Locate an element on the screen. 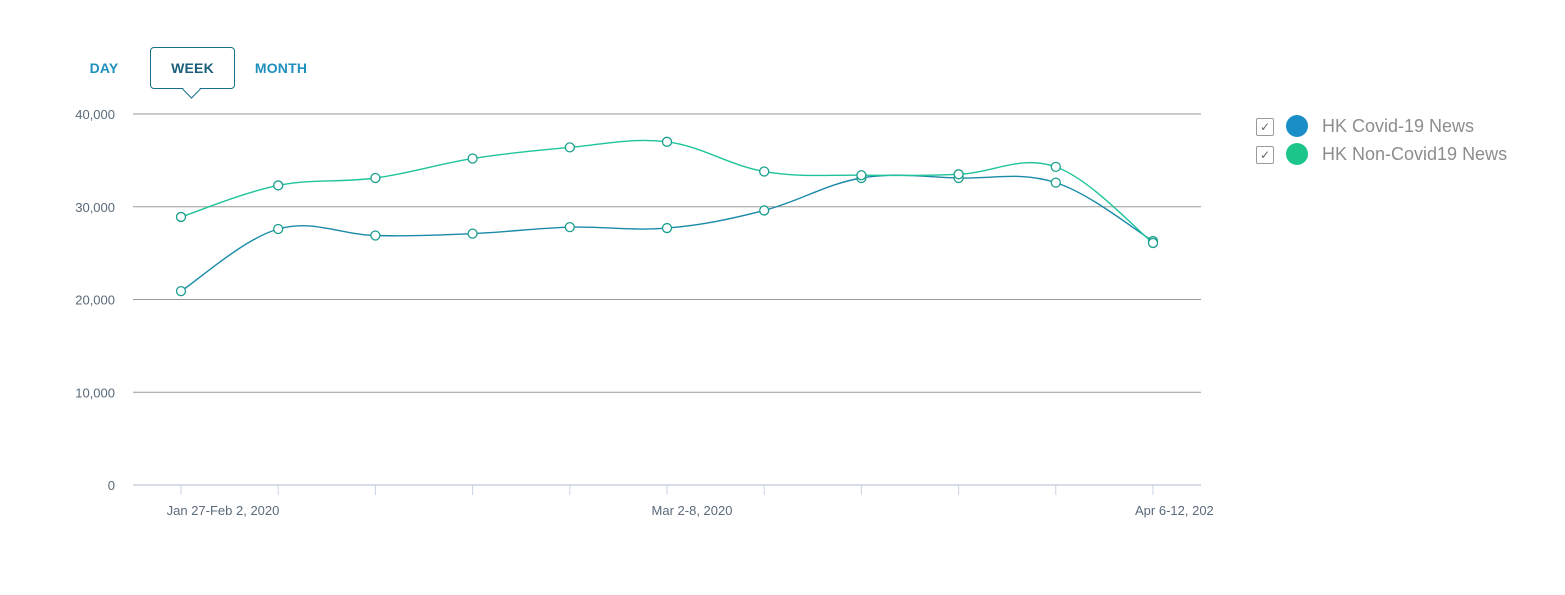 This screenshot has height=595, width=1565. legend-item-noncovid: ✓ HK Non-Covid19 News is located at coordinates (1381, 154).